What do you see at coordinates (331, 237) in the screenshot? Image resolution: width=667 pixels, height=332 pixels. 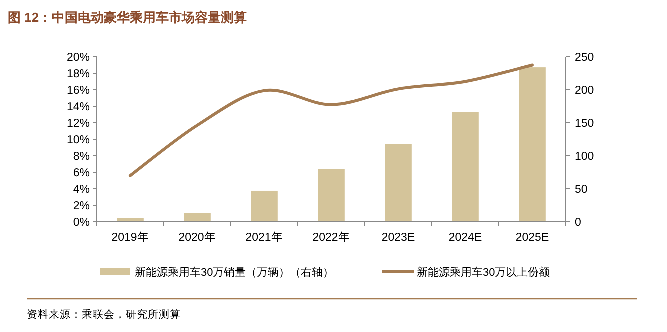 I see `x-tick-label: 2022年` at bounding box center [331, 237].